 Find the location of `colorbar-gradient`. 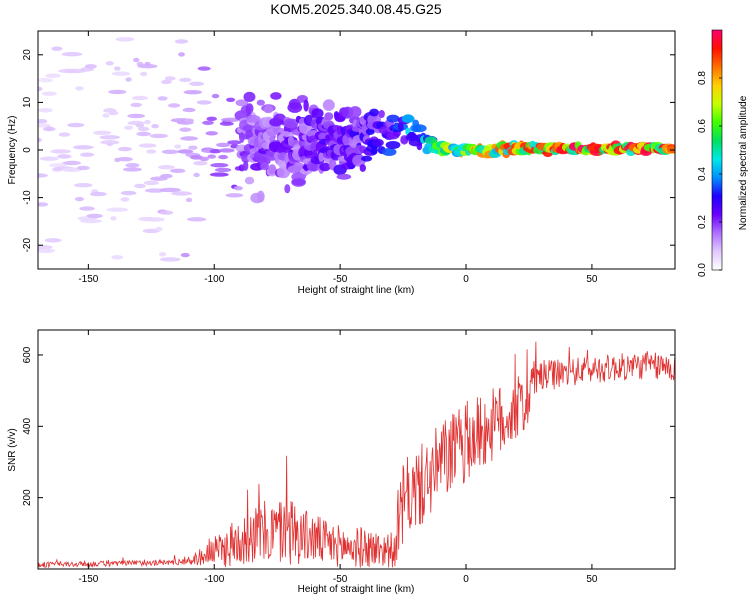

colorbar-gradient is located at coordinates (717, 150).